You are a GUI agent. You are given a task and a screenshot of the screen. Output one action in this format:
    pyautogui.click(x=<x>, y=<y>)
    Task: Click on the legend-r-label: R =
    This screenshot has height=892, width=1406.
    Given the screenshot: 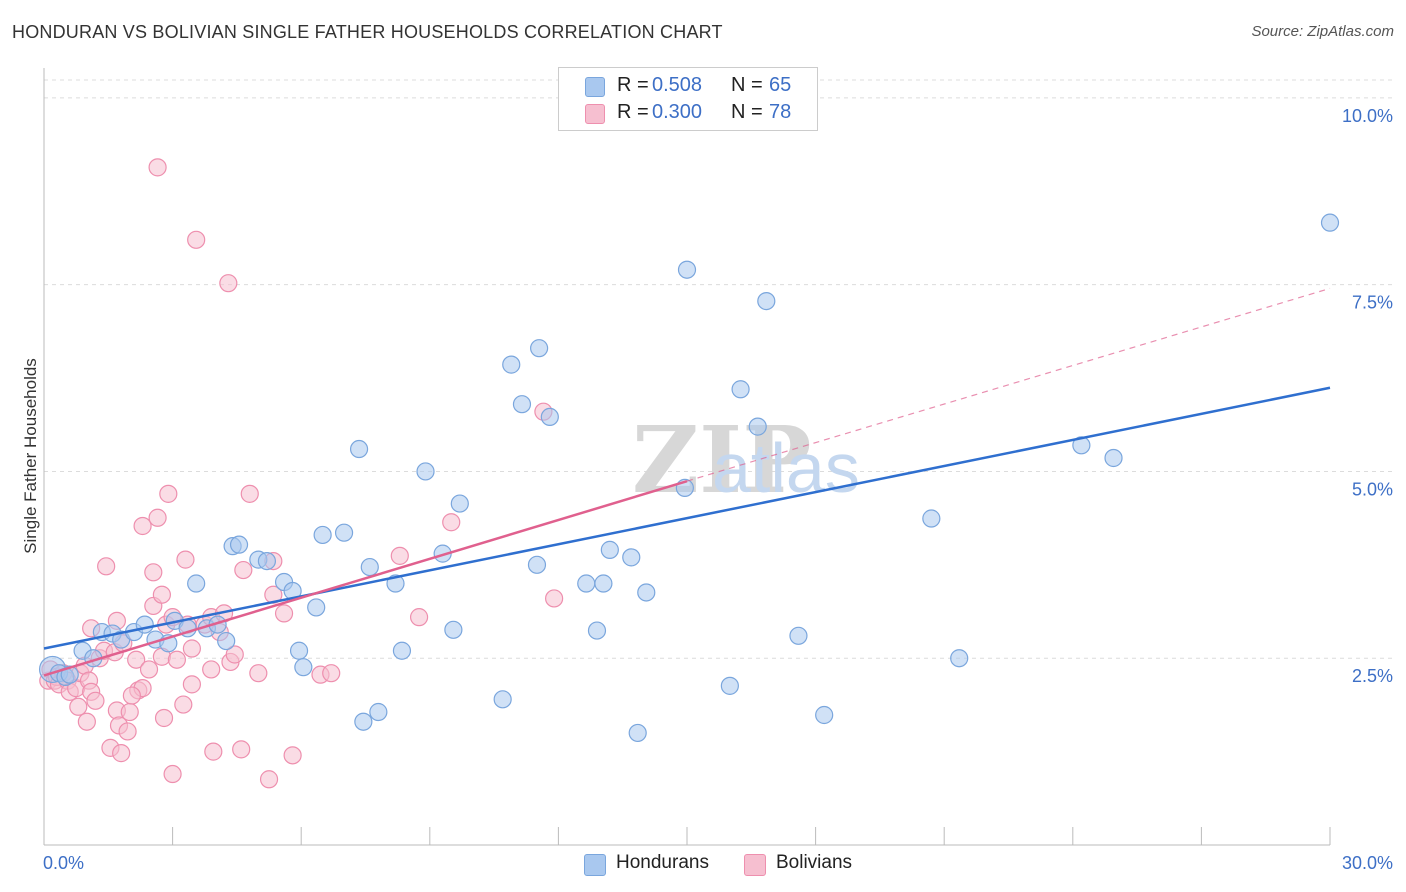 What is the action you would take?
    pyautogui.click(x=633, y=85)
    